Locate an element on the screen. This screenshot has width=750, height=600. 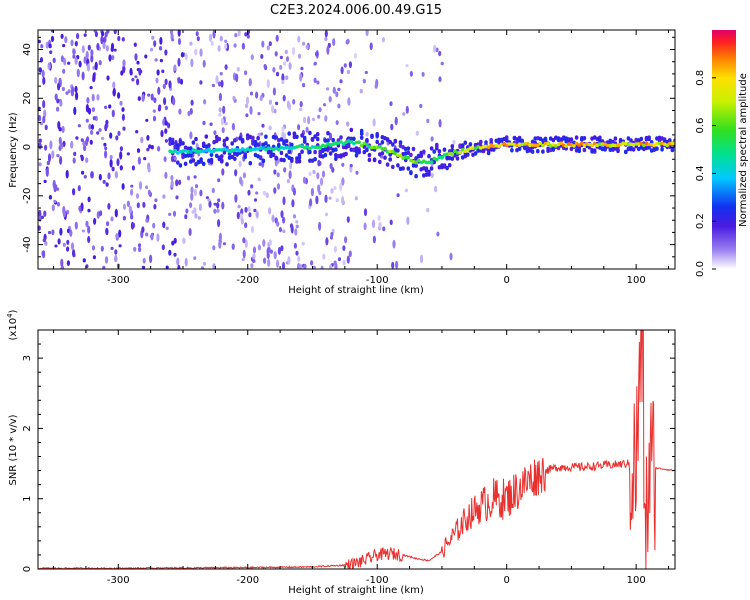
x-tick-label: -100 is located at coordinates (377, 280).